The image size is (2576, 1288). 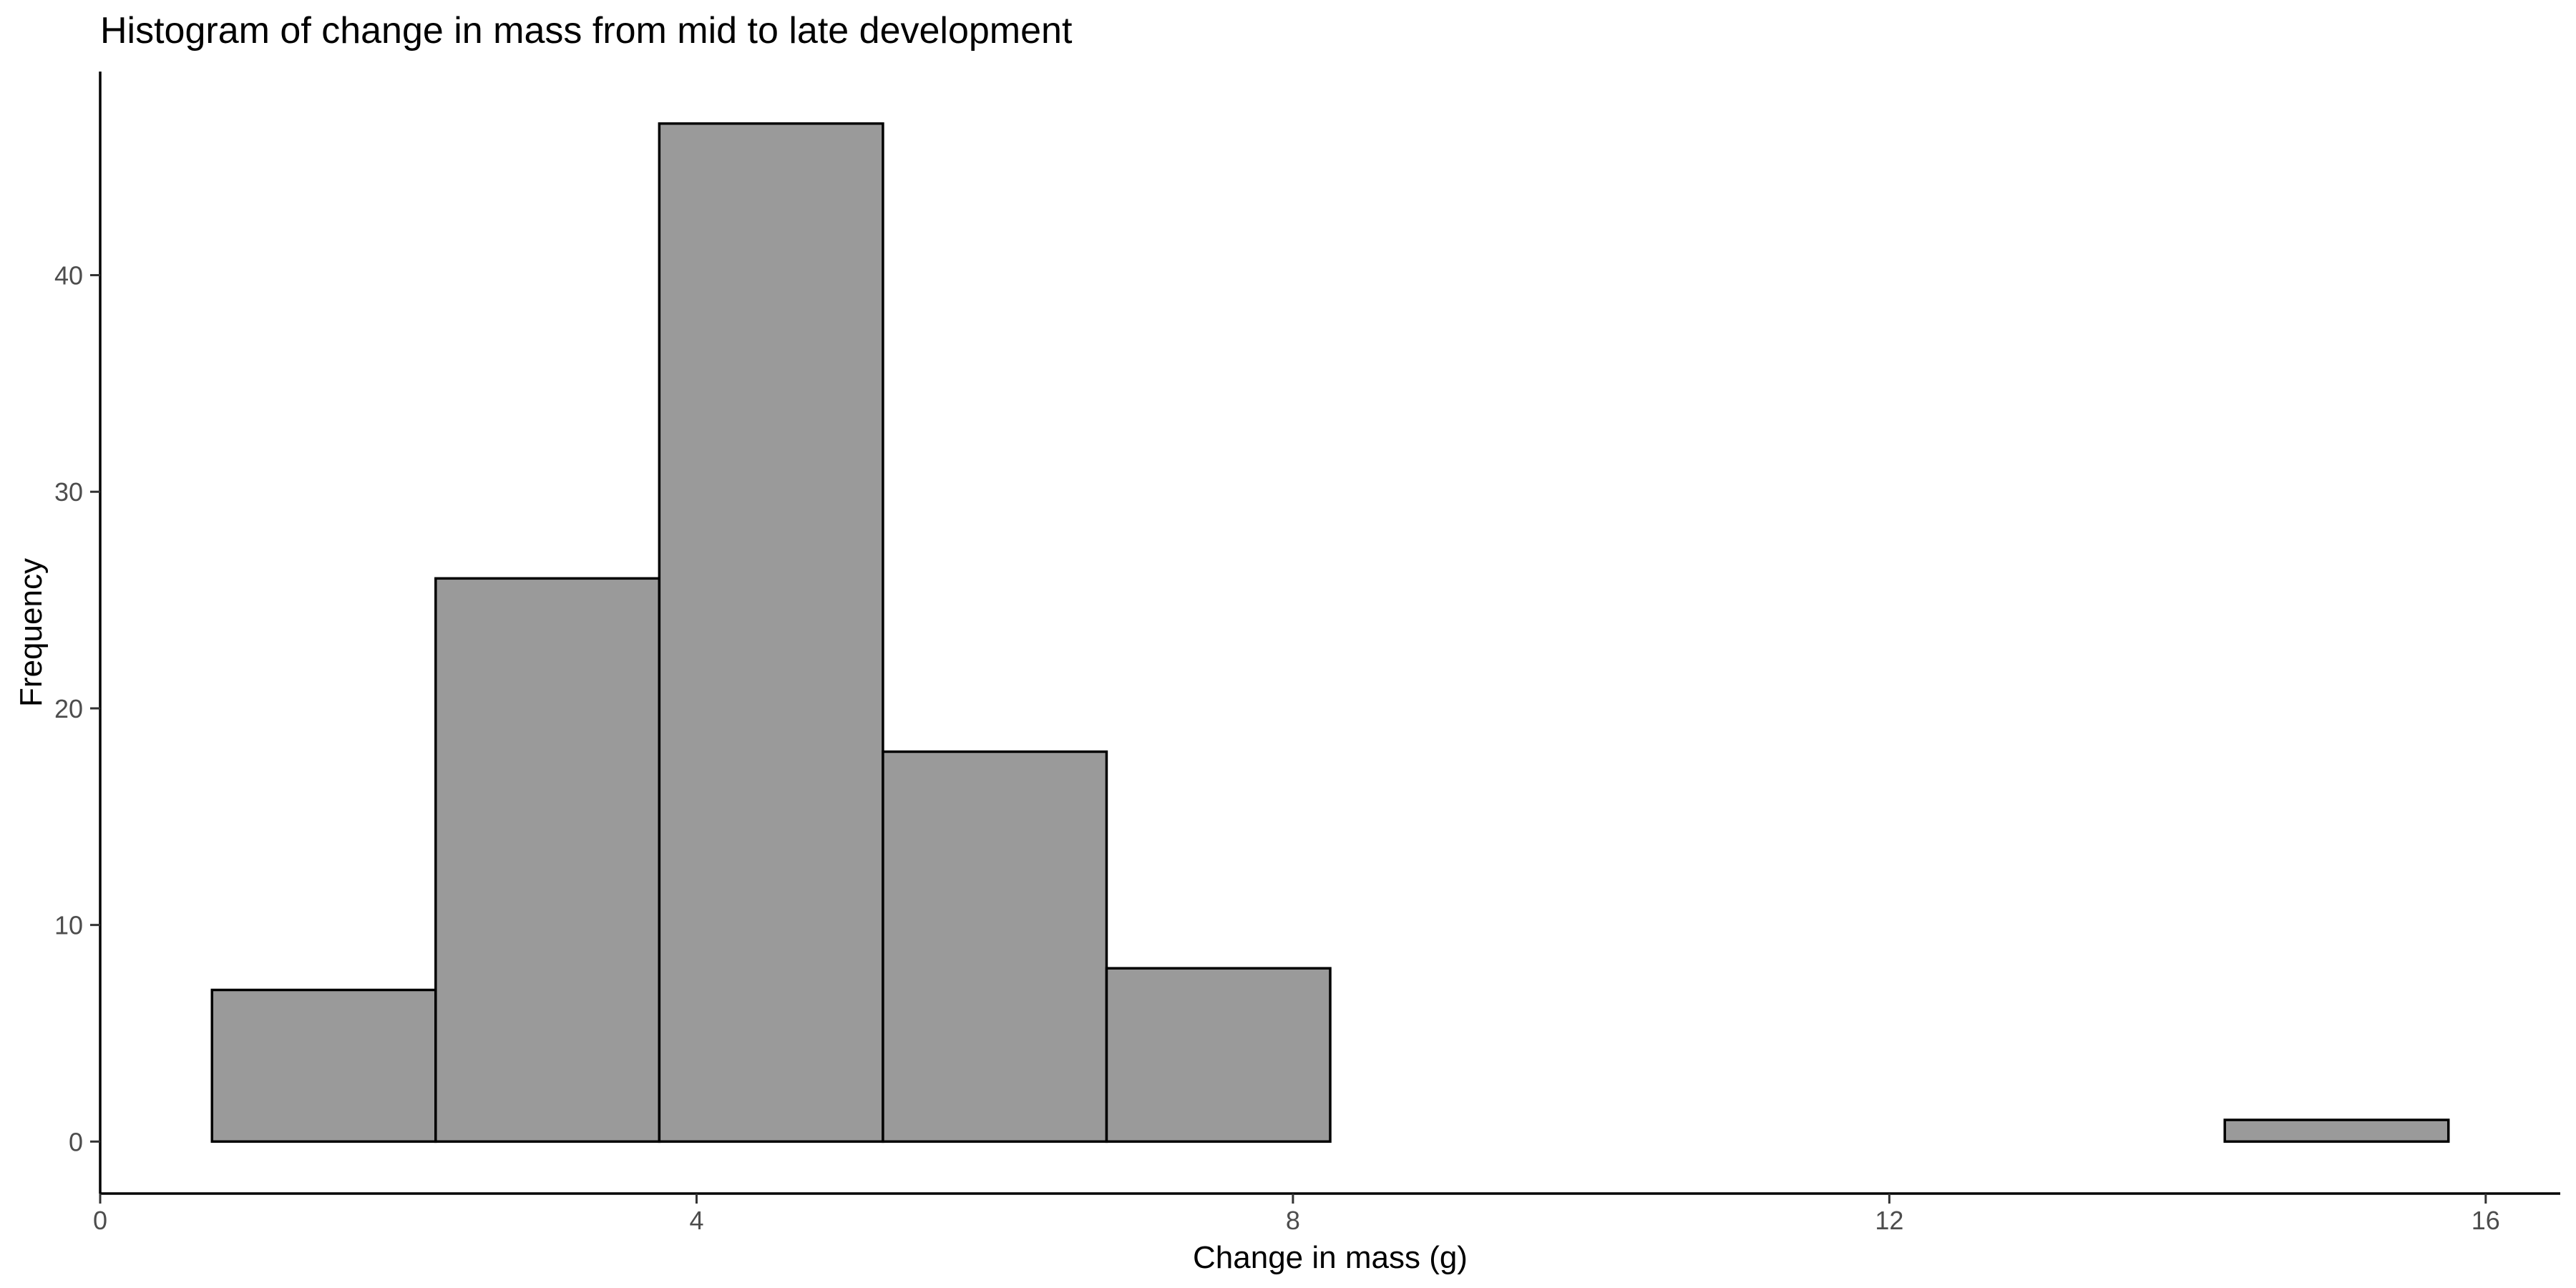 I want to click on x-axis-label: Change in mass (g), so click(x=1330, y=1257).